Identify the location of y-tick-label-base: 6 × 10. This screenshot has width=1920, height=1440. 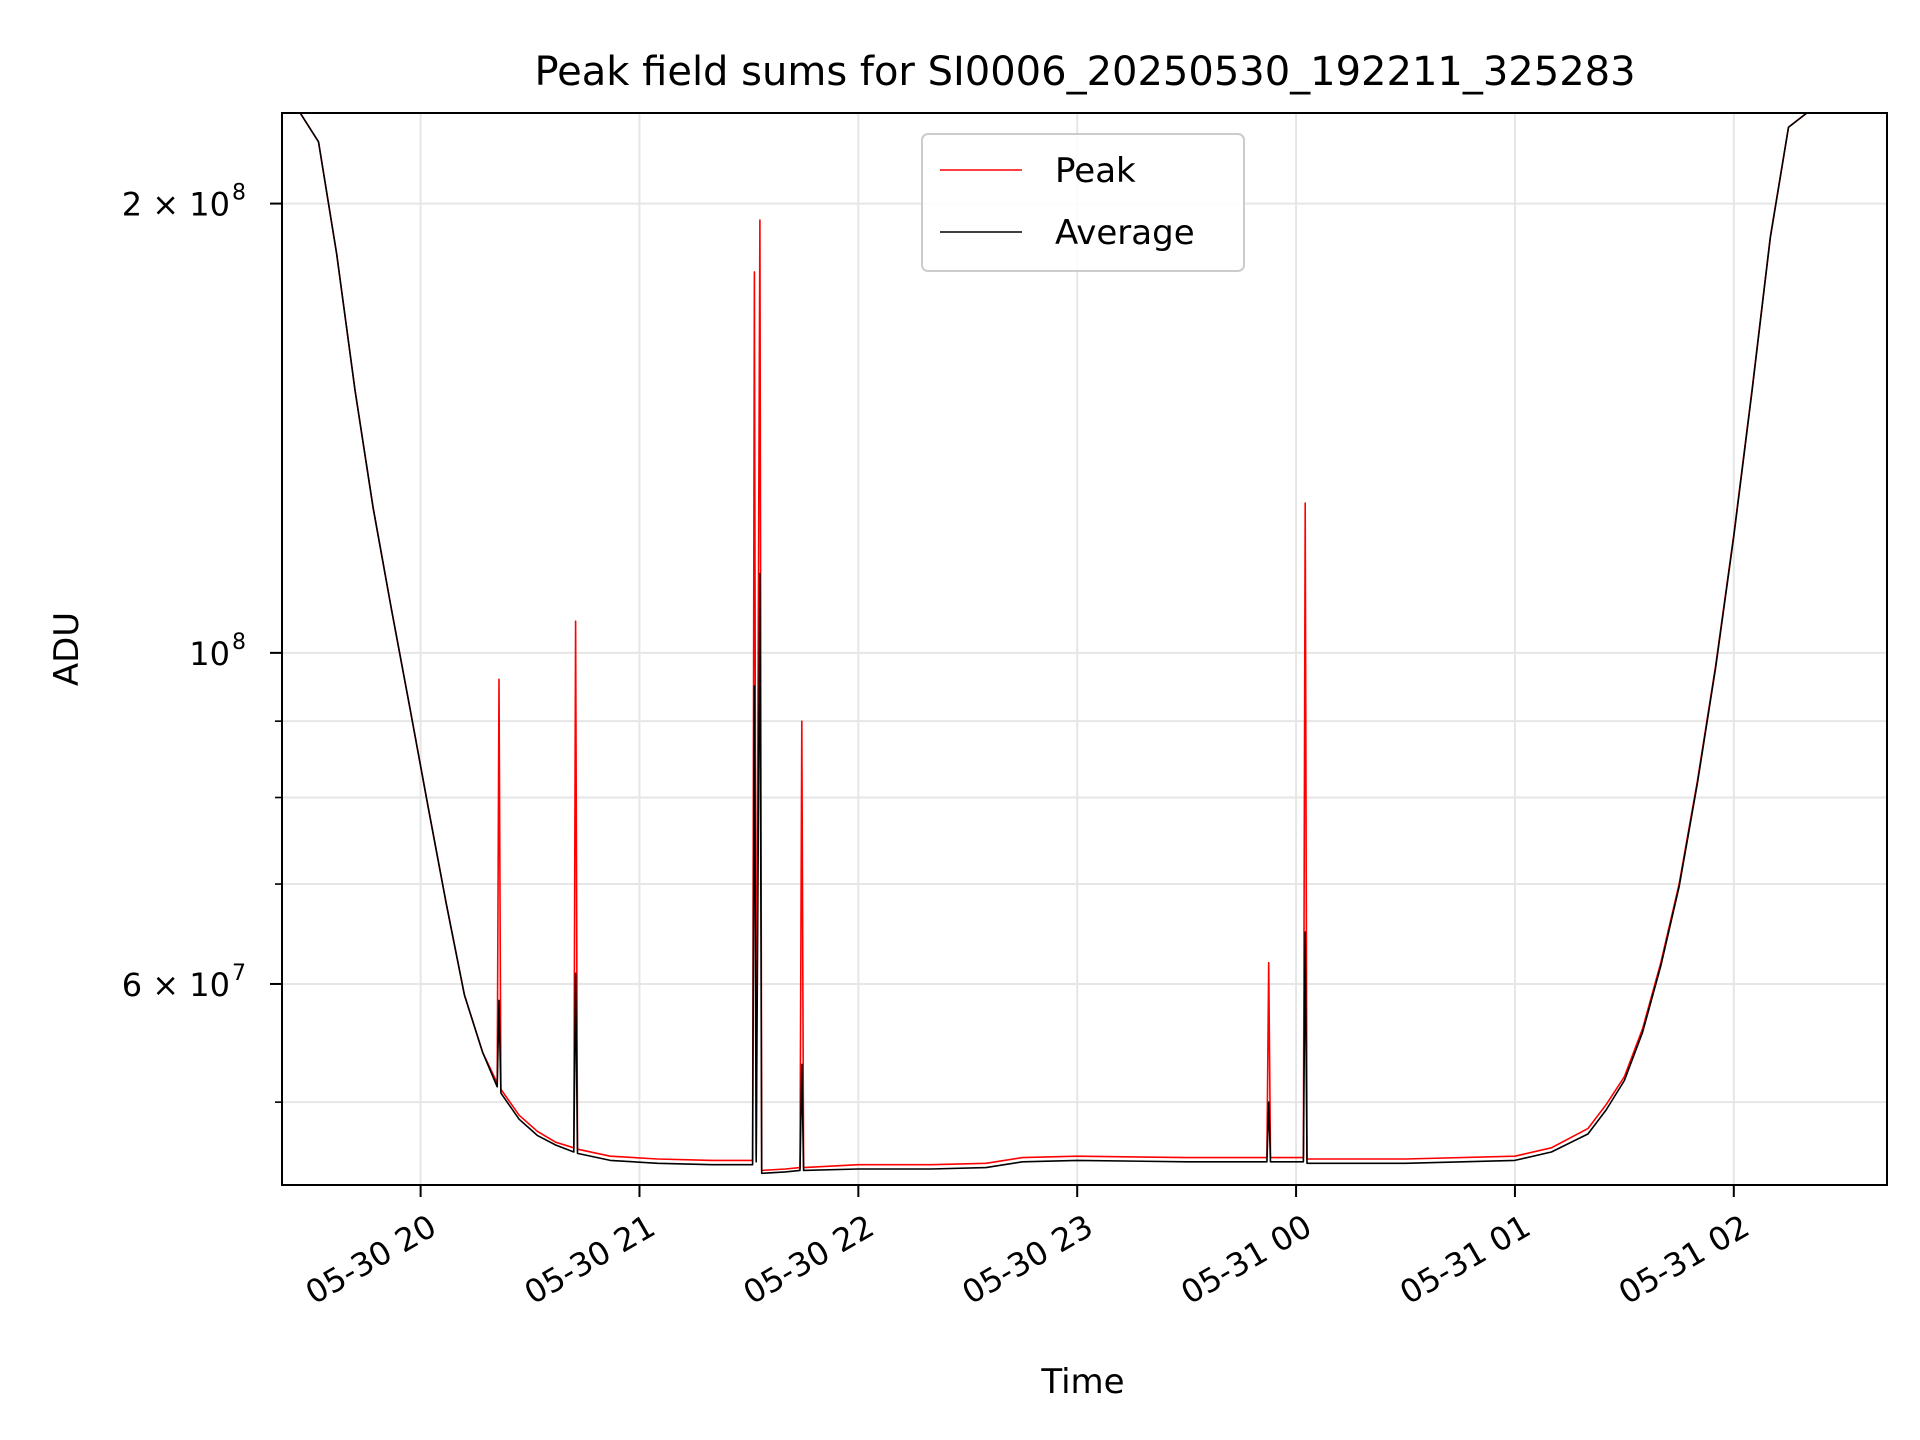
(176, 985).